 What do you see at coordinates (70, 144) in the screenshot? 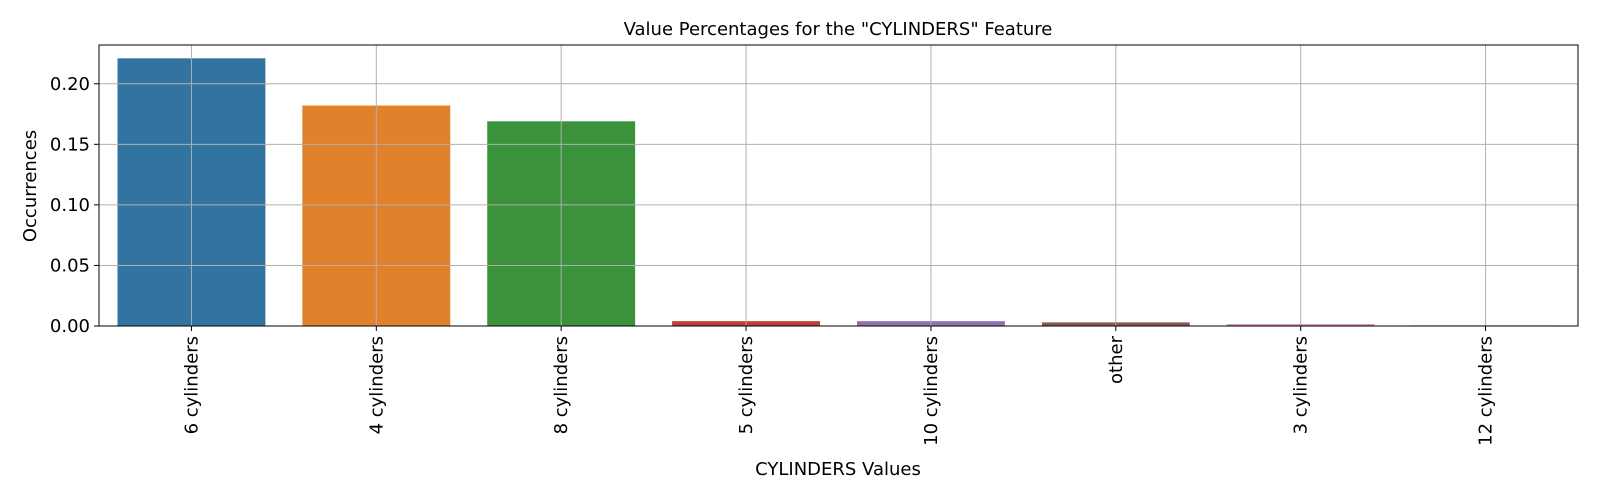
I see `y-tick-label: 0.15` at bounding box center [70, 144].